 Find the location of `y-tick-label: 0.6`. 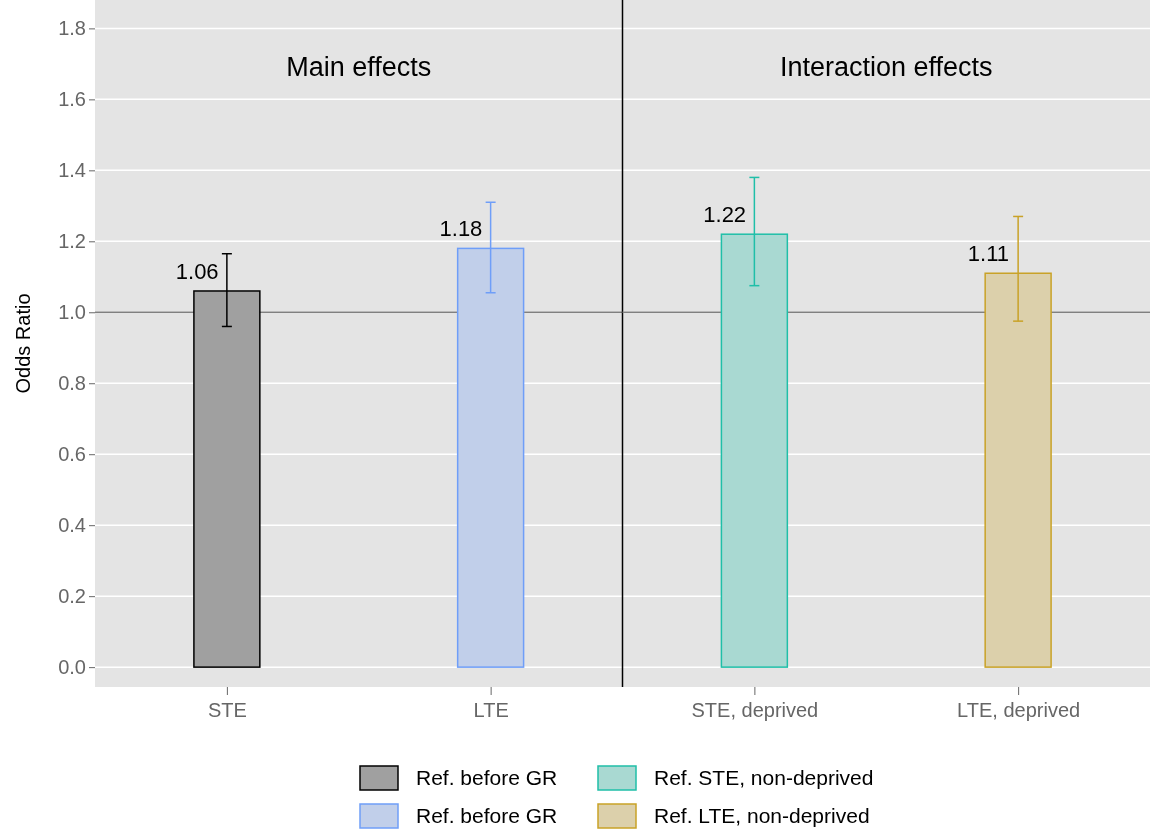

y-tick-label: 0.6 is located at coordinates (72, 454).